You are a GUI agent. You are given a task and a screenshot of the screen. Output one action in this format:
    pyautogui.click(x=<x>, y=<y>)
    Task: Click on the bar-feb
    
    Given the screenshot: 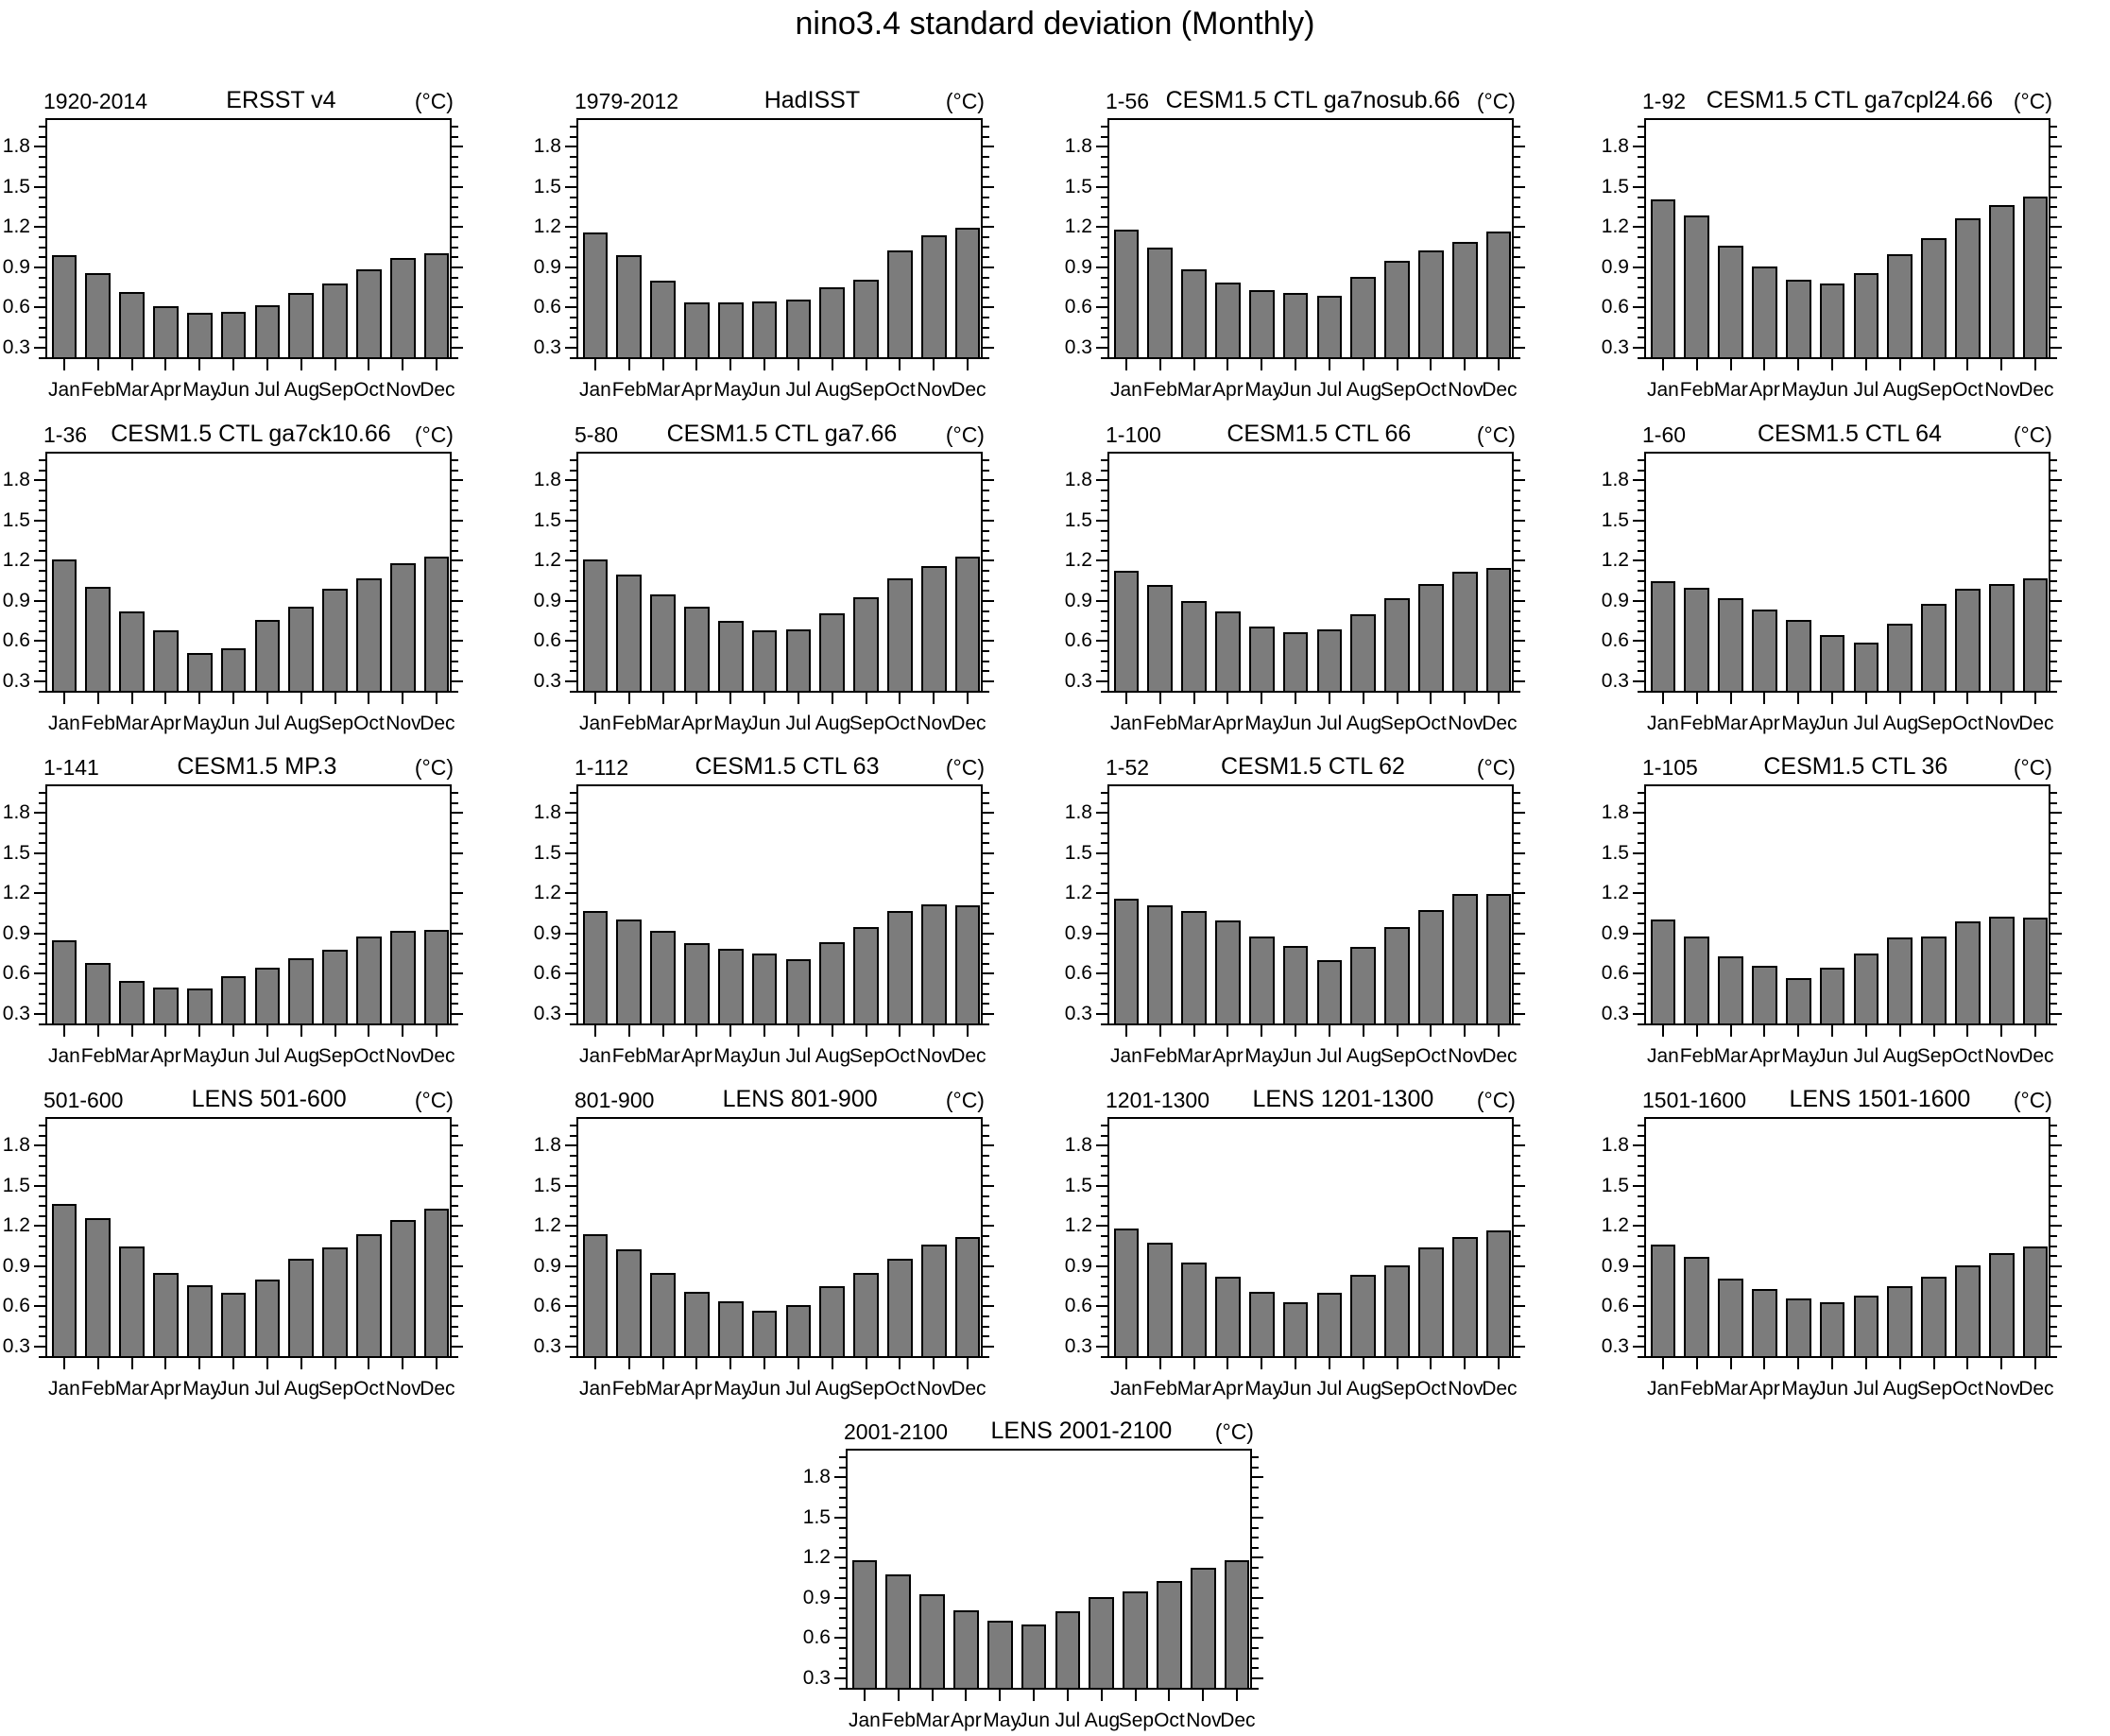 What is the action you would take?
    pyautogui.click(x=1697, y=1306)
    